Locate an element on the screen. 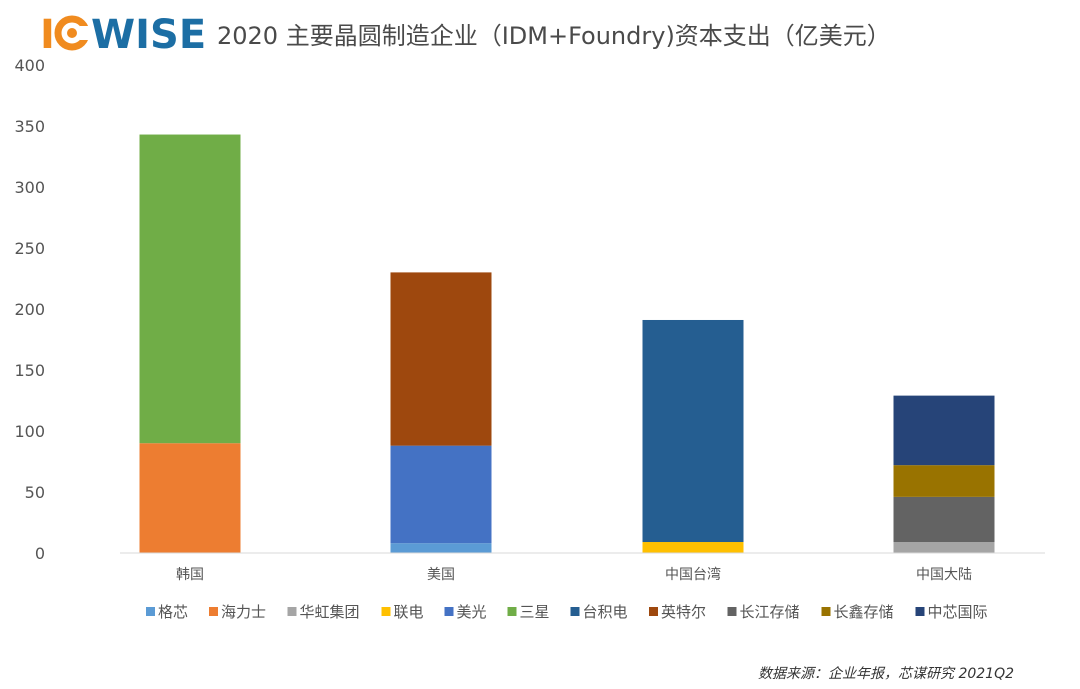  y-axis-ticks: 0 50 100 150 200 250 300 350 400 is located at coordinates (29, 309).